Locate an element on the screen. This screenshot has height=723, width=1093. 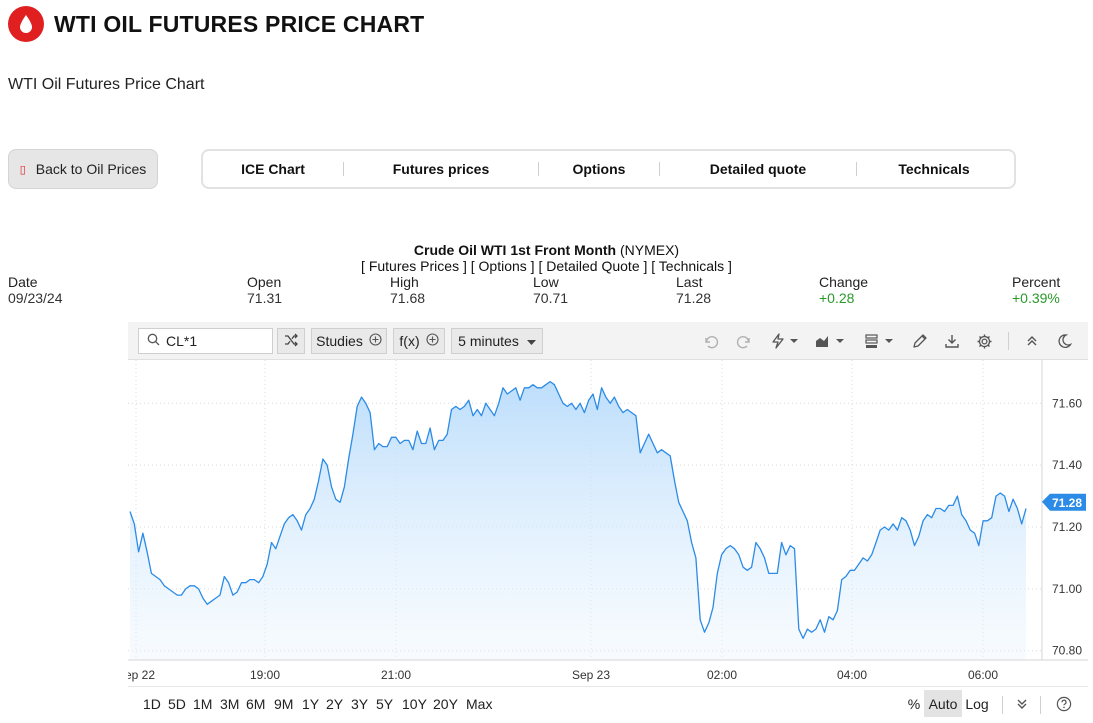
tab-ice-chart: ICE Chart is located at coordinates (273, 169).